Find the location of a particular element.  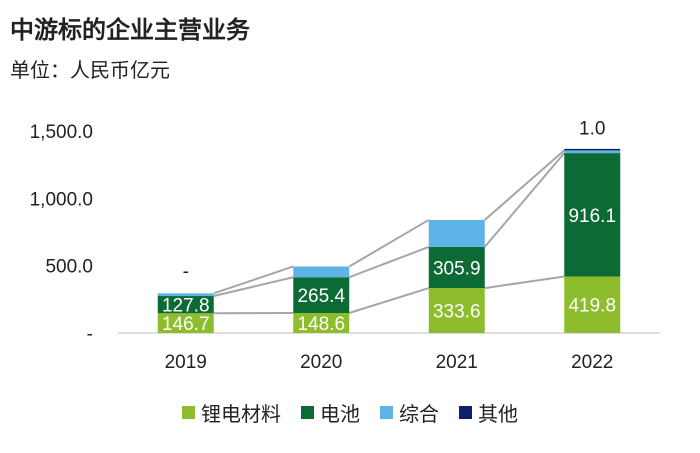

data-label: 419.8 is located at coordinates (592, 306).